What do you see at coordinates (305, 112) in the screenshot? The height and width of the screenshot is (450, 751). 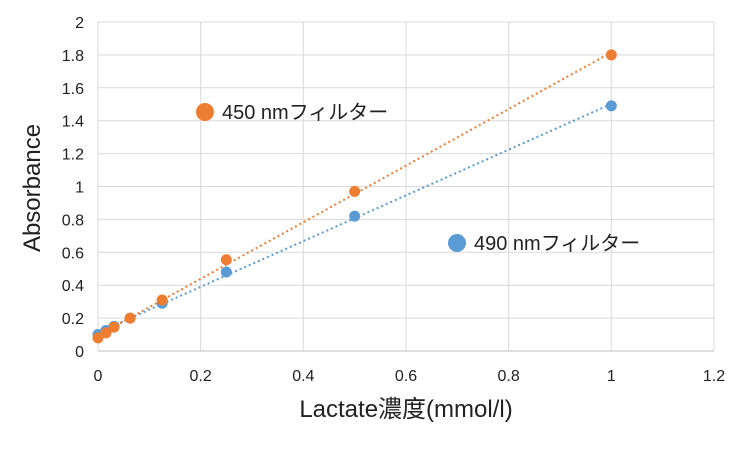 I see `legend-label-450nm: 450 nmフィルター` at bounding box center [305, 112].